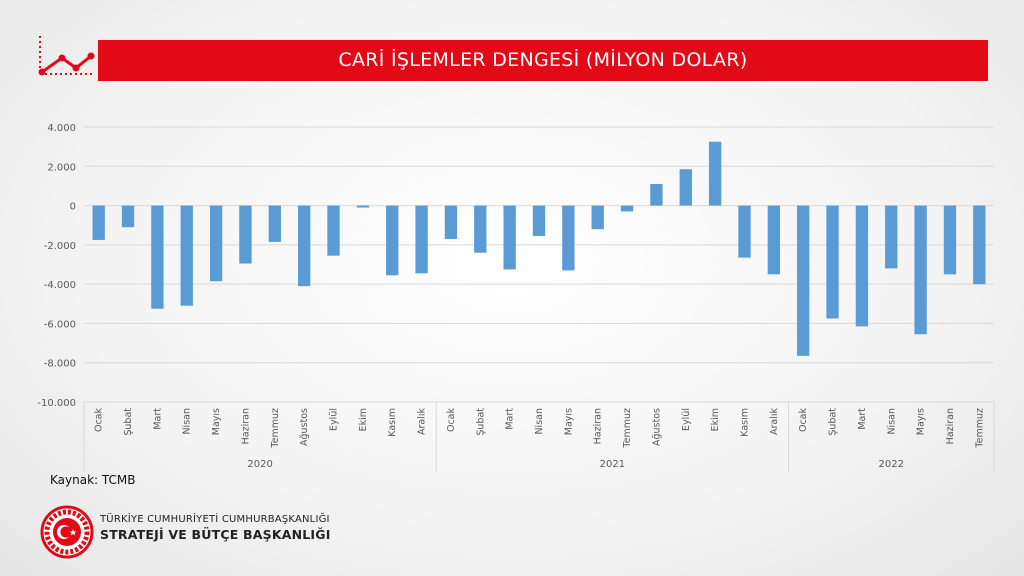  What do you see at coordinates (56, 403) in the screenshot?
I see `y-tick-label: -10.000` at bounding box center [56, 403].